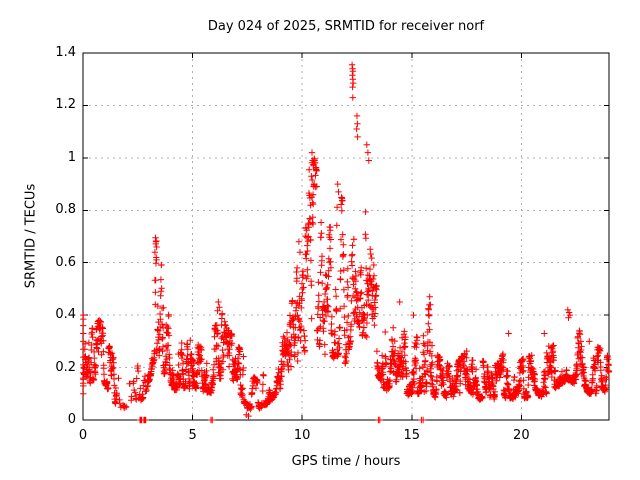 The height and width of the screenshot is (480, 640). Describe the element at coordinates (65, 52) in the screenshot. I see `y-tick-label: 1.4` at that location.